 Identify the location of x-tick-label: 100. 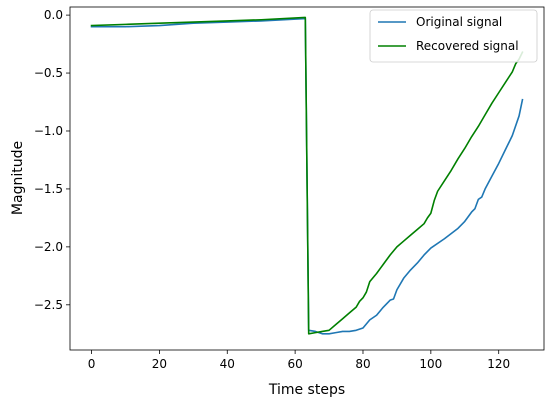
(430, 364).